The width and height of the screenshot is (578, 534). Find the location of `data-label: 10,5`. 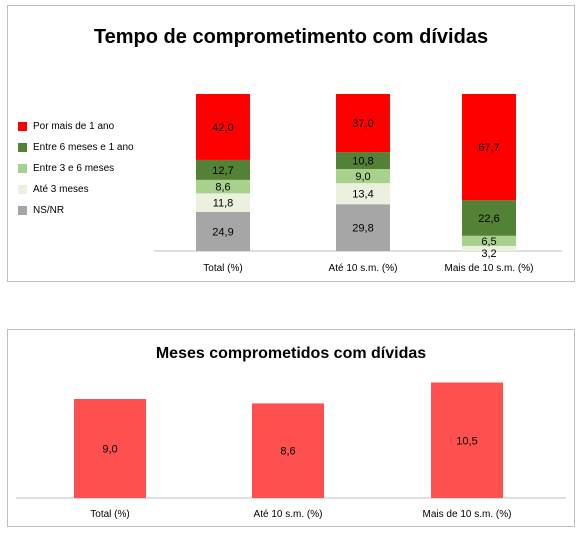

data-label: 10,5 is located at coordinates (466, 441).